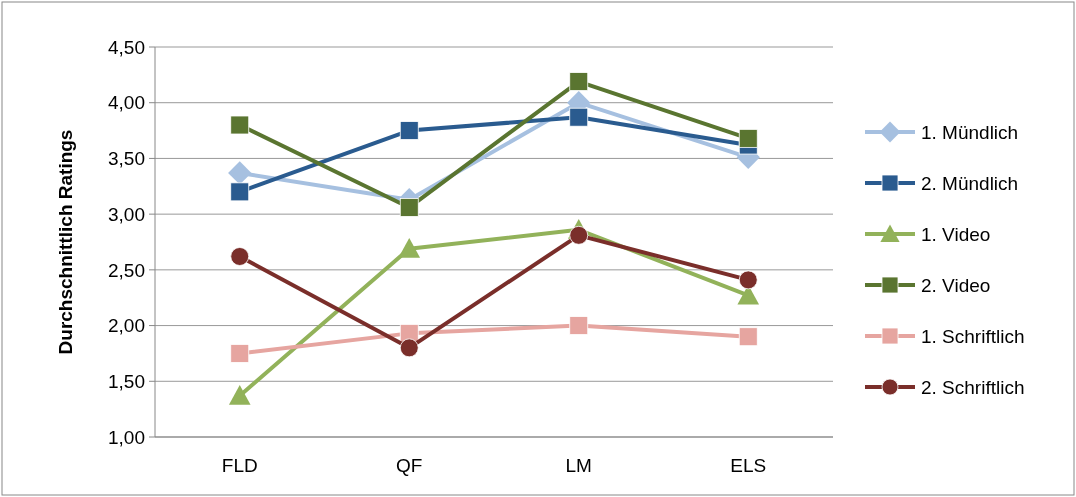 Image resolution: width=1076 pixels, height=497 pixels. What do you see at coordinates (126, 103) in the screenshot?
I see `y-tick-label: 4,00` at bounding box center [126, 103].